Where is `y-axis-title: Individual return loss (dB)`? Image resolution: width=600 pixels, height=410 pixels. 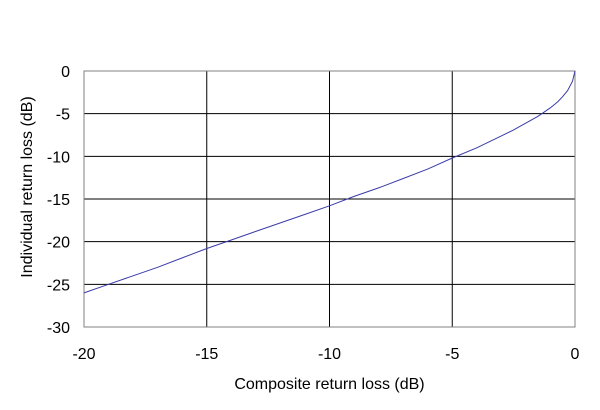 y-axis-title: Individual return loss (dB) is located at coordinates (27, 186).